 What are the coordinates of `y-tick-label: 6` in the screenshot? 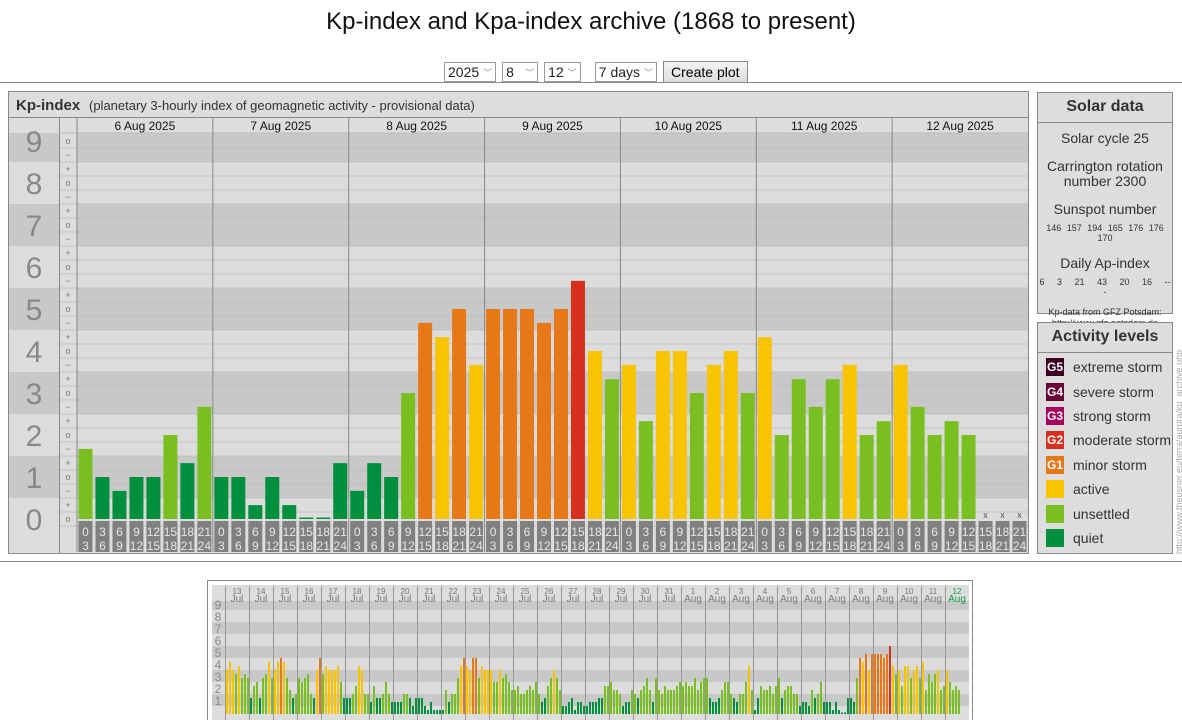 It's located at (218, 641).